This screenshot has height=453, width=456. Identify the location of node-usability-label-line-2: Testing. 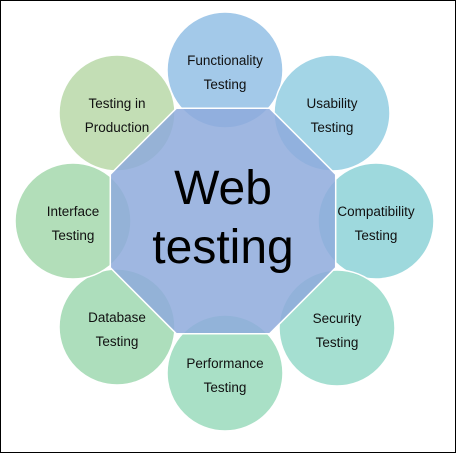
(332, 127).